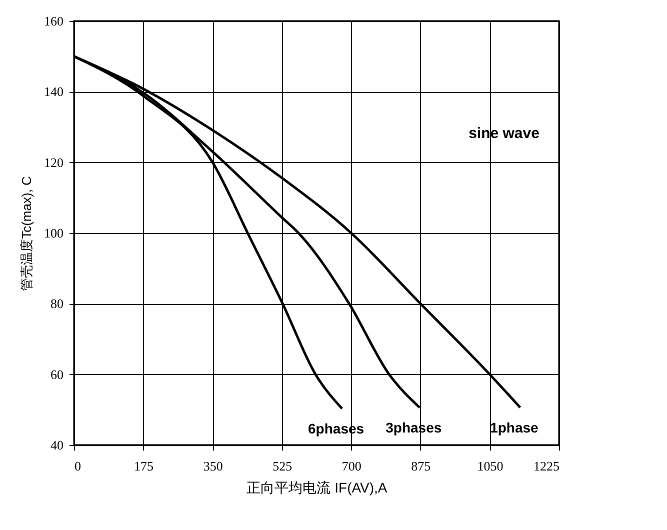 The image size is (667, 530). I want to click on x-tick-label: 525, so click(282, 466).